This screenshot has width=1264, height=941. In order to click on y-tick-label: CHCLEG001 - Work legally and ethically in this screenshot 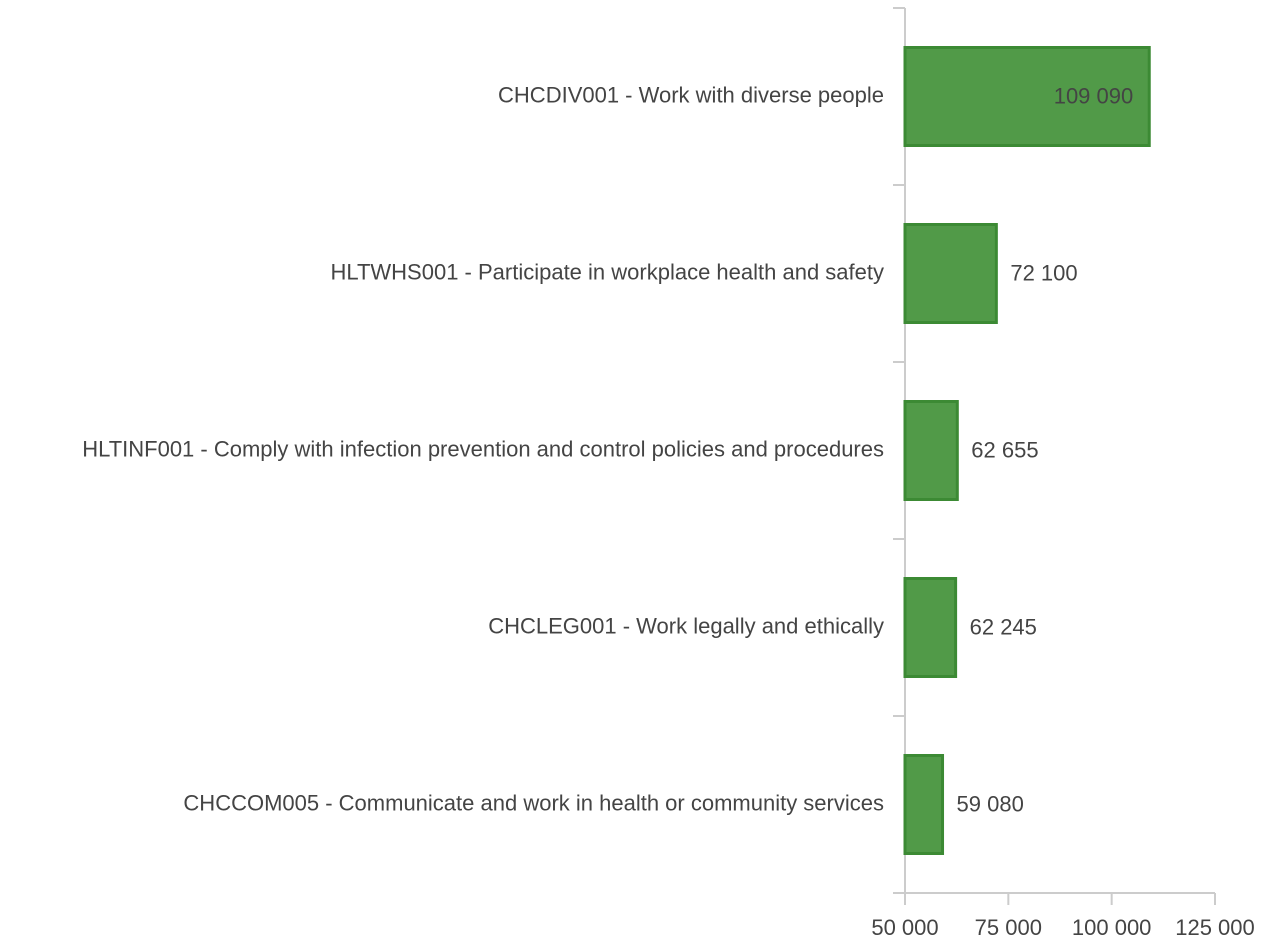, I will do `click(686, 625)`.